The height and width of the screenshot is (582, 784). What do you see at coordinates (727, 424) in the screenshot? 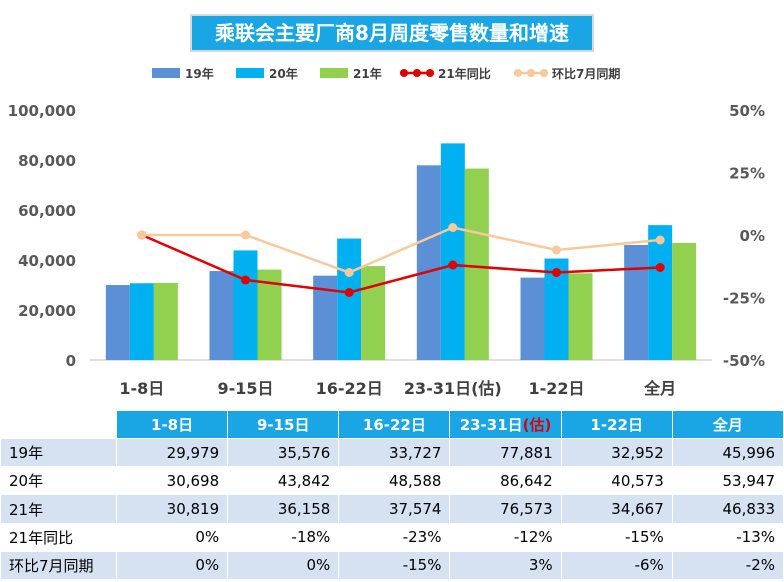
I see `table-header-cell: 全月` at bounding box center [727, 424].